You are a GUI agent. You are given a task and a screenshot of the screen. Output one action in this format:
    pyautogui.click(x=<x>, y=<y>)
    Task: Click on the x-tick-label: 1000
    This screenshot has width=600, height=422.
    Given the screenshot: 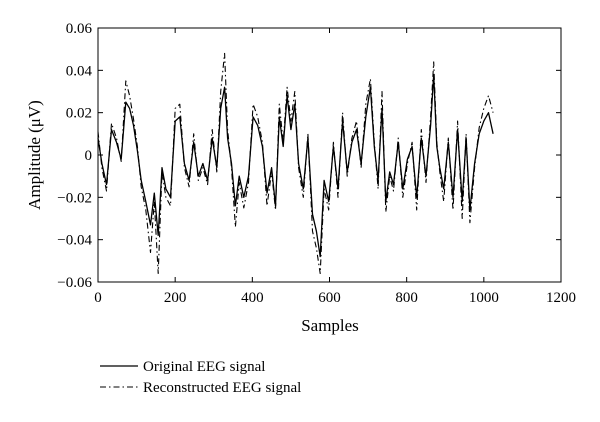 What is the action you would take?
    pyautogui.click(x=484, y=298)
    